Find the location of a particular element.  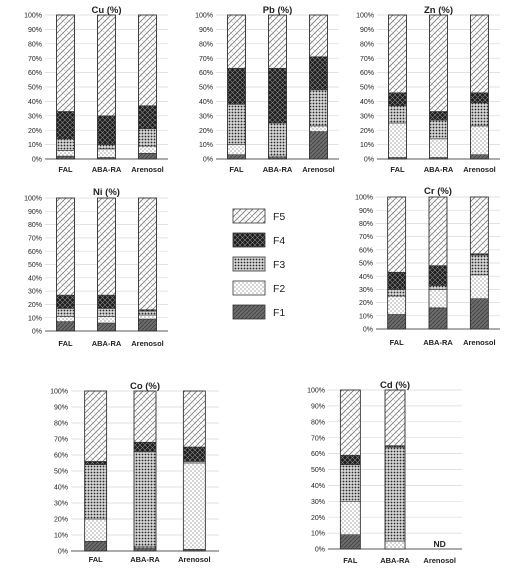

legend-label: F3 is located at coordinates (279, 265).